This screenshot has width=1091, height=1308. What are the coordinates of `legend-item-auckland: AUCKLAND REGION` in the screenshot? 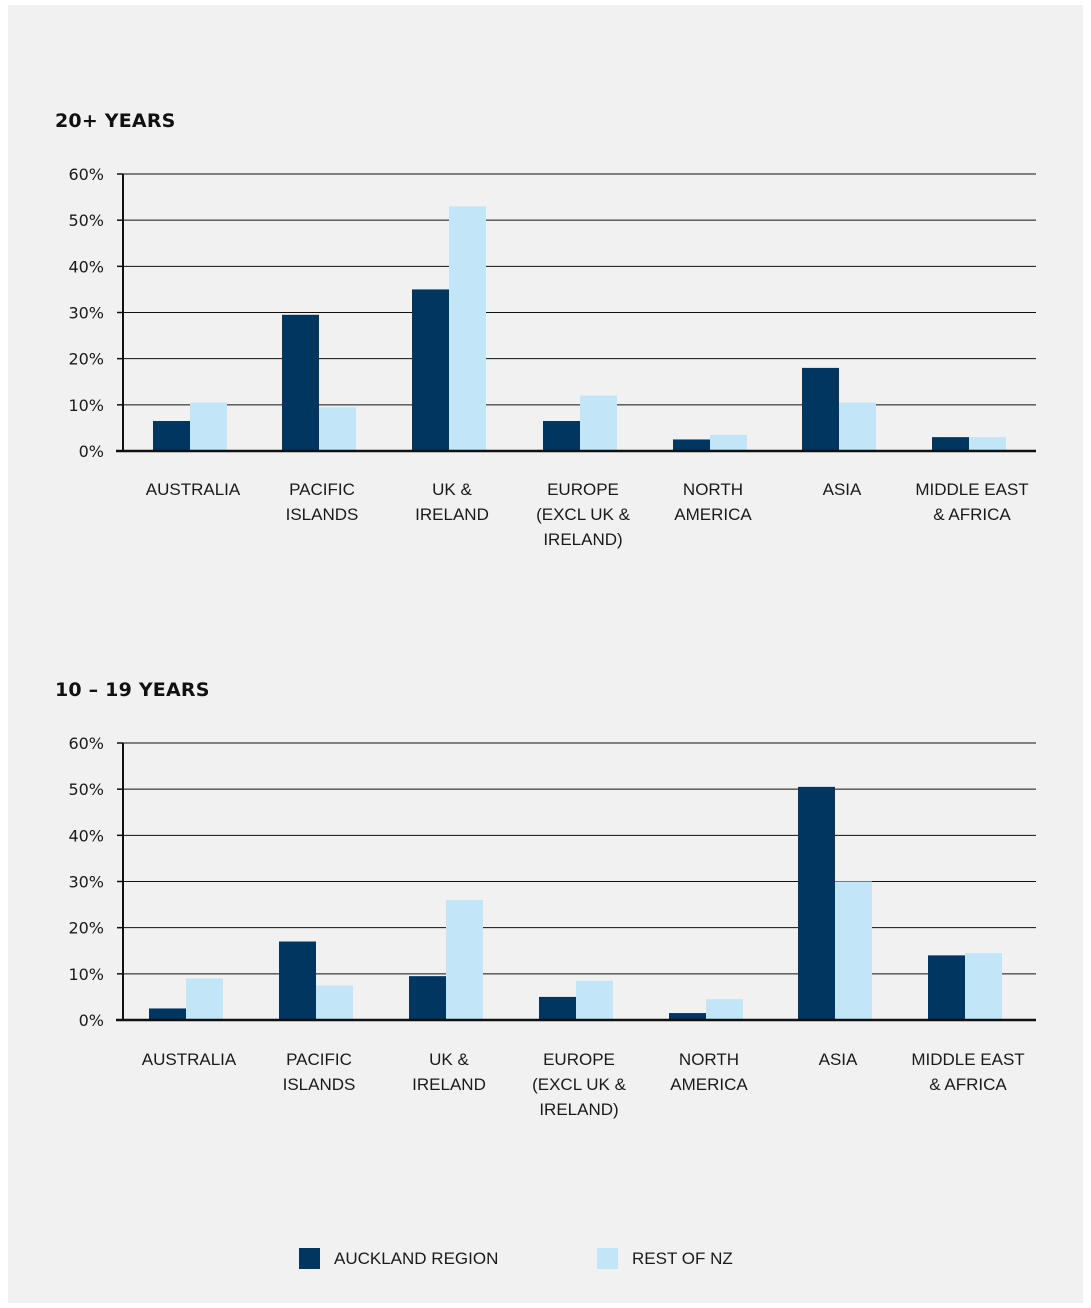 It's located at (398, 1258).